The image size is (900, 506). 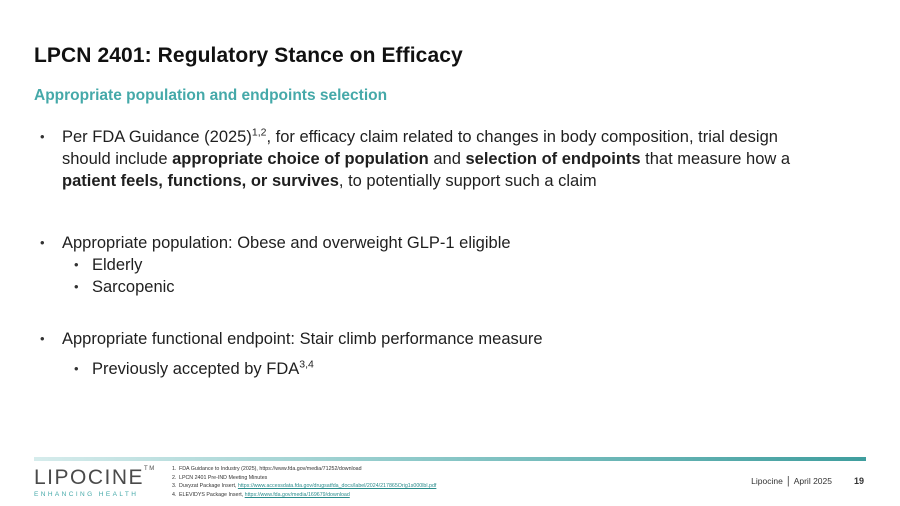 What do you see at coordinates (767, 481) in the screenshot?
I see `footer-company: Lipocine` at bounding box center [767, 481].